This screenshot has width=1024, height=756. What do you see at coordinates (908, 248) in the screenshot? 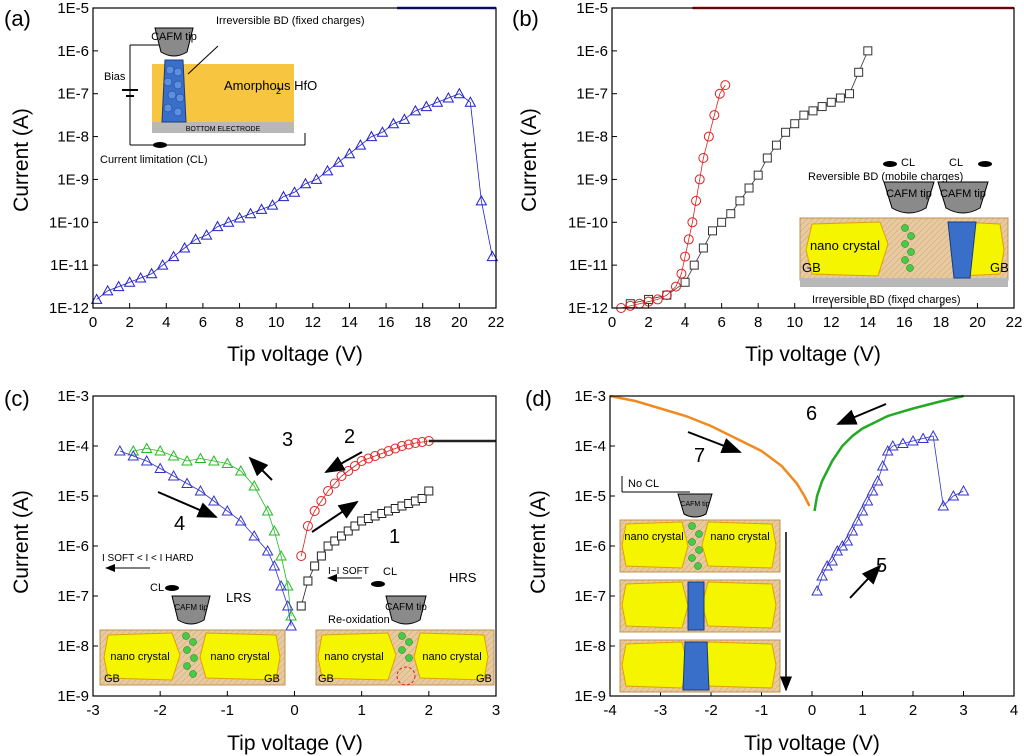
I see `inset-b-reversible-filament` at bounding box center [908, 248].